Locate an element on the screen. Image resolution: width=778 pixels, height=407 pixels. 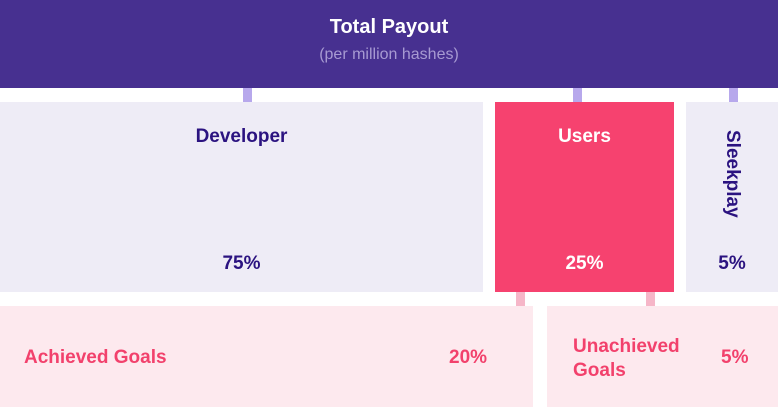
achieved-goals-label: Achieved Goals is located at coordinates (95, 357).